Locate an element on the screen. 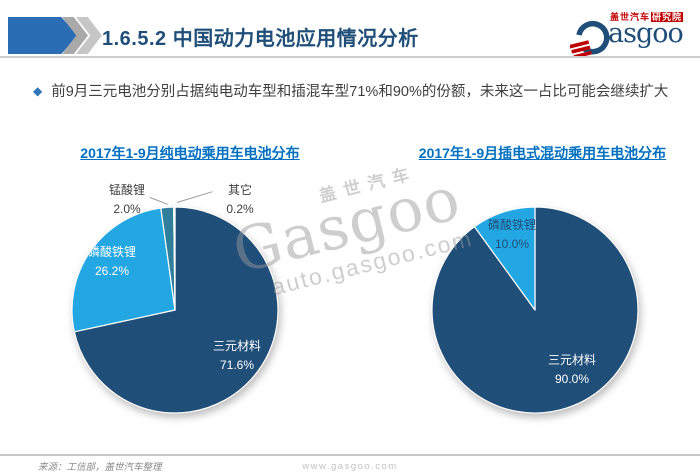  footer-site-url: www.gasgoo.com is located at coordinates (350, 466).